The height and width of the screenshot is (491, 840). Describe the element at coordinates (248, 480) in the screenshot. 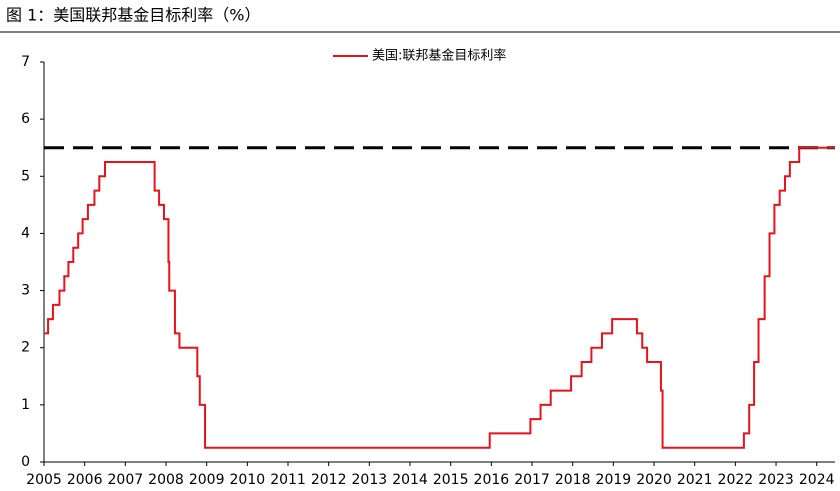

I see `x-tick-label: 2010` at that location.